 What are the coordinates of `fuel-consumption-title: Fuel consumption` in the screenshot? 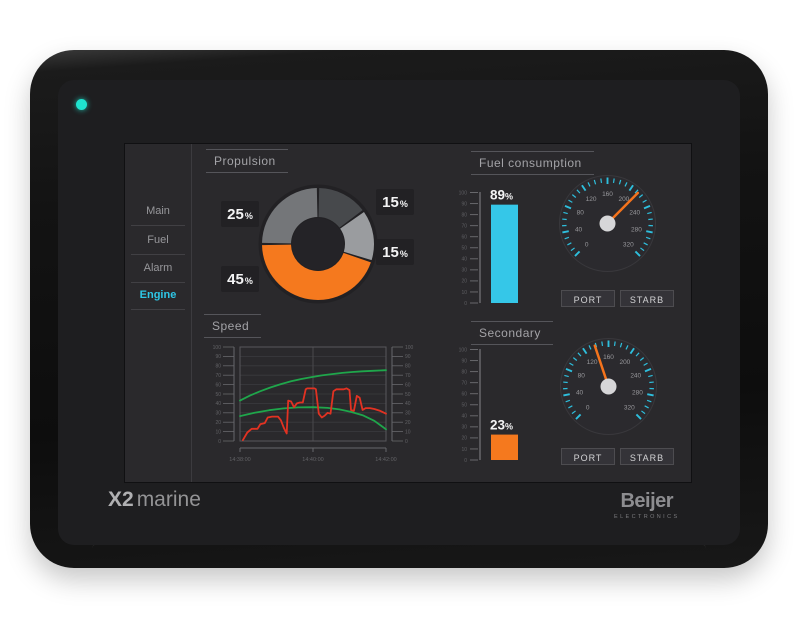 It's located at (530, 163).